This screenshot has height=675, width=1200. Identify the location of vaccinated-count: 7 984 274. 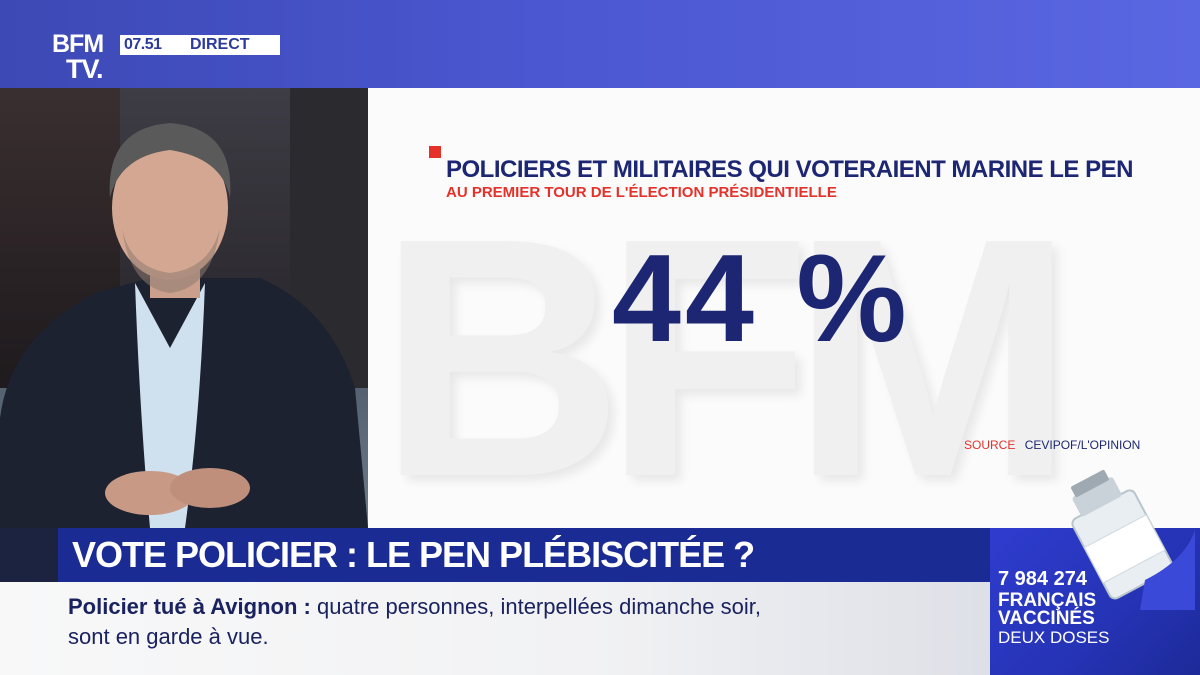
(1042, 579).